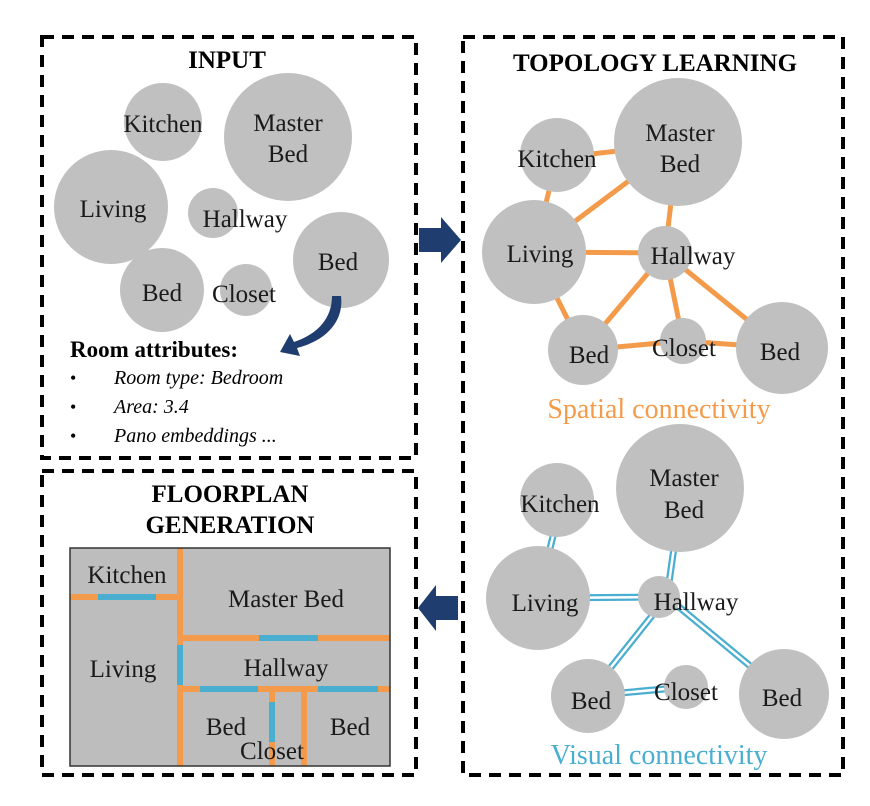 The width and height of the screenshot is (870, 806). Describe the element at coordinates (438, 608) in the screenshot. I see `left-arrow-icon` at that location.